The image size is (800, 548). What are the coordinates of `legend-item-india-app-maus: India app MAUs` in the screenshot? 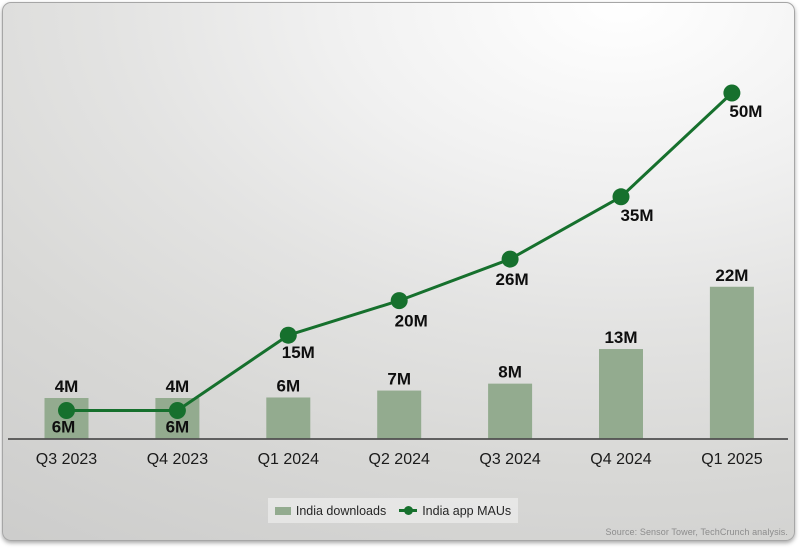 It's located at (455, 511).